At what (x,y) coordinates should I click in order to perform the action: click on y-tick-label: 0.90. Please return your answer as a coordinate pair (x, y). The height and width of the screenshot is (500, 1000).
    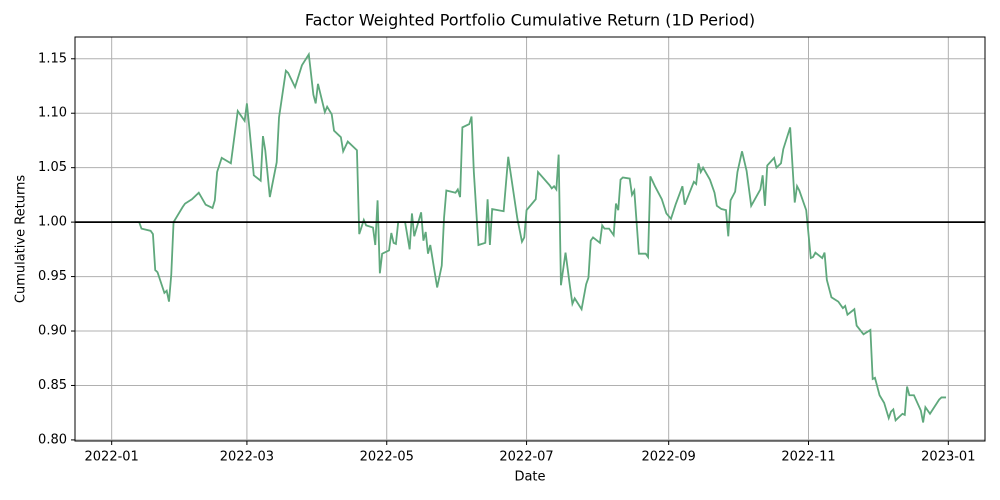
    Looking at the image, I should click on (52, 331).